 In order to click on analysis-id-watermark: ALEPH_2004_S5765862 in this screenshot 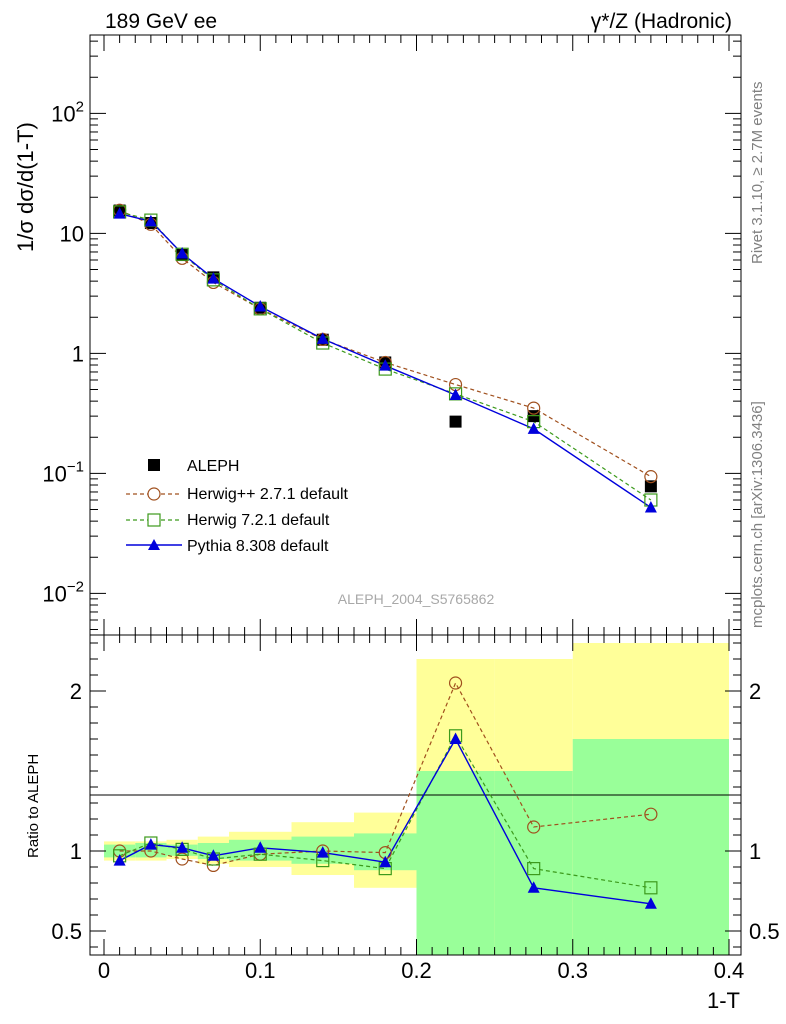, I will do `click(416, 599)`.